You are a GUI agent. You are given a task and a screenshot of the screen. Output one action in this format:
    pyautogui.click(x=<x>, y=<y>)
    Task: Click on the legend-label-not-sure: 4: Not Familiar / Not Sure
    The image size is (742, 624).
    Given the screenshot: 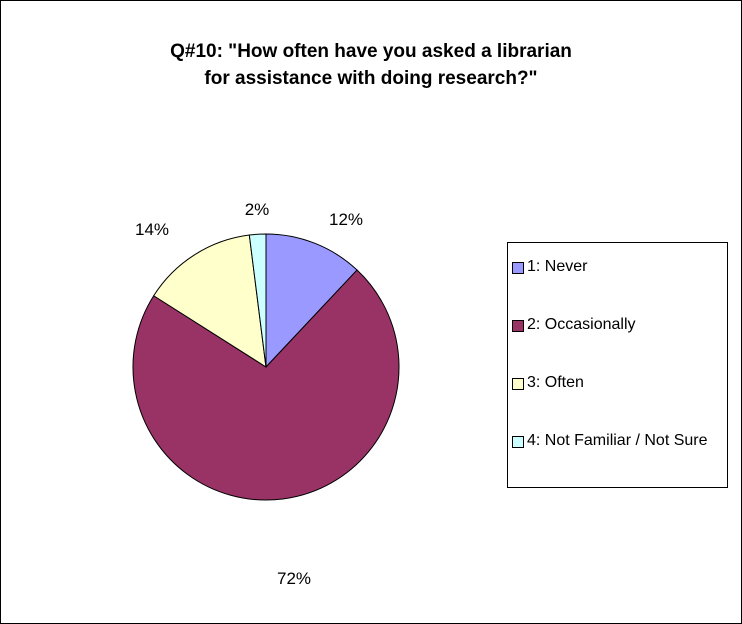 What is the action you would take?
    pyautogui.click(x=617, y=440)
    